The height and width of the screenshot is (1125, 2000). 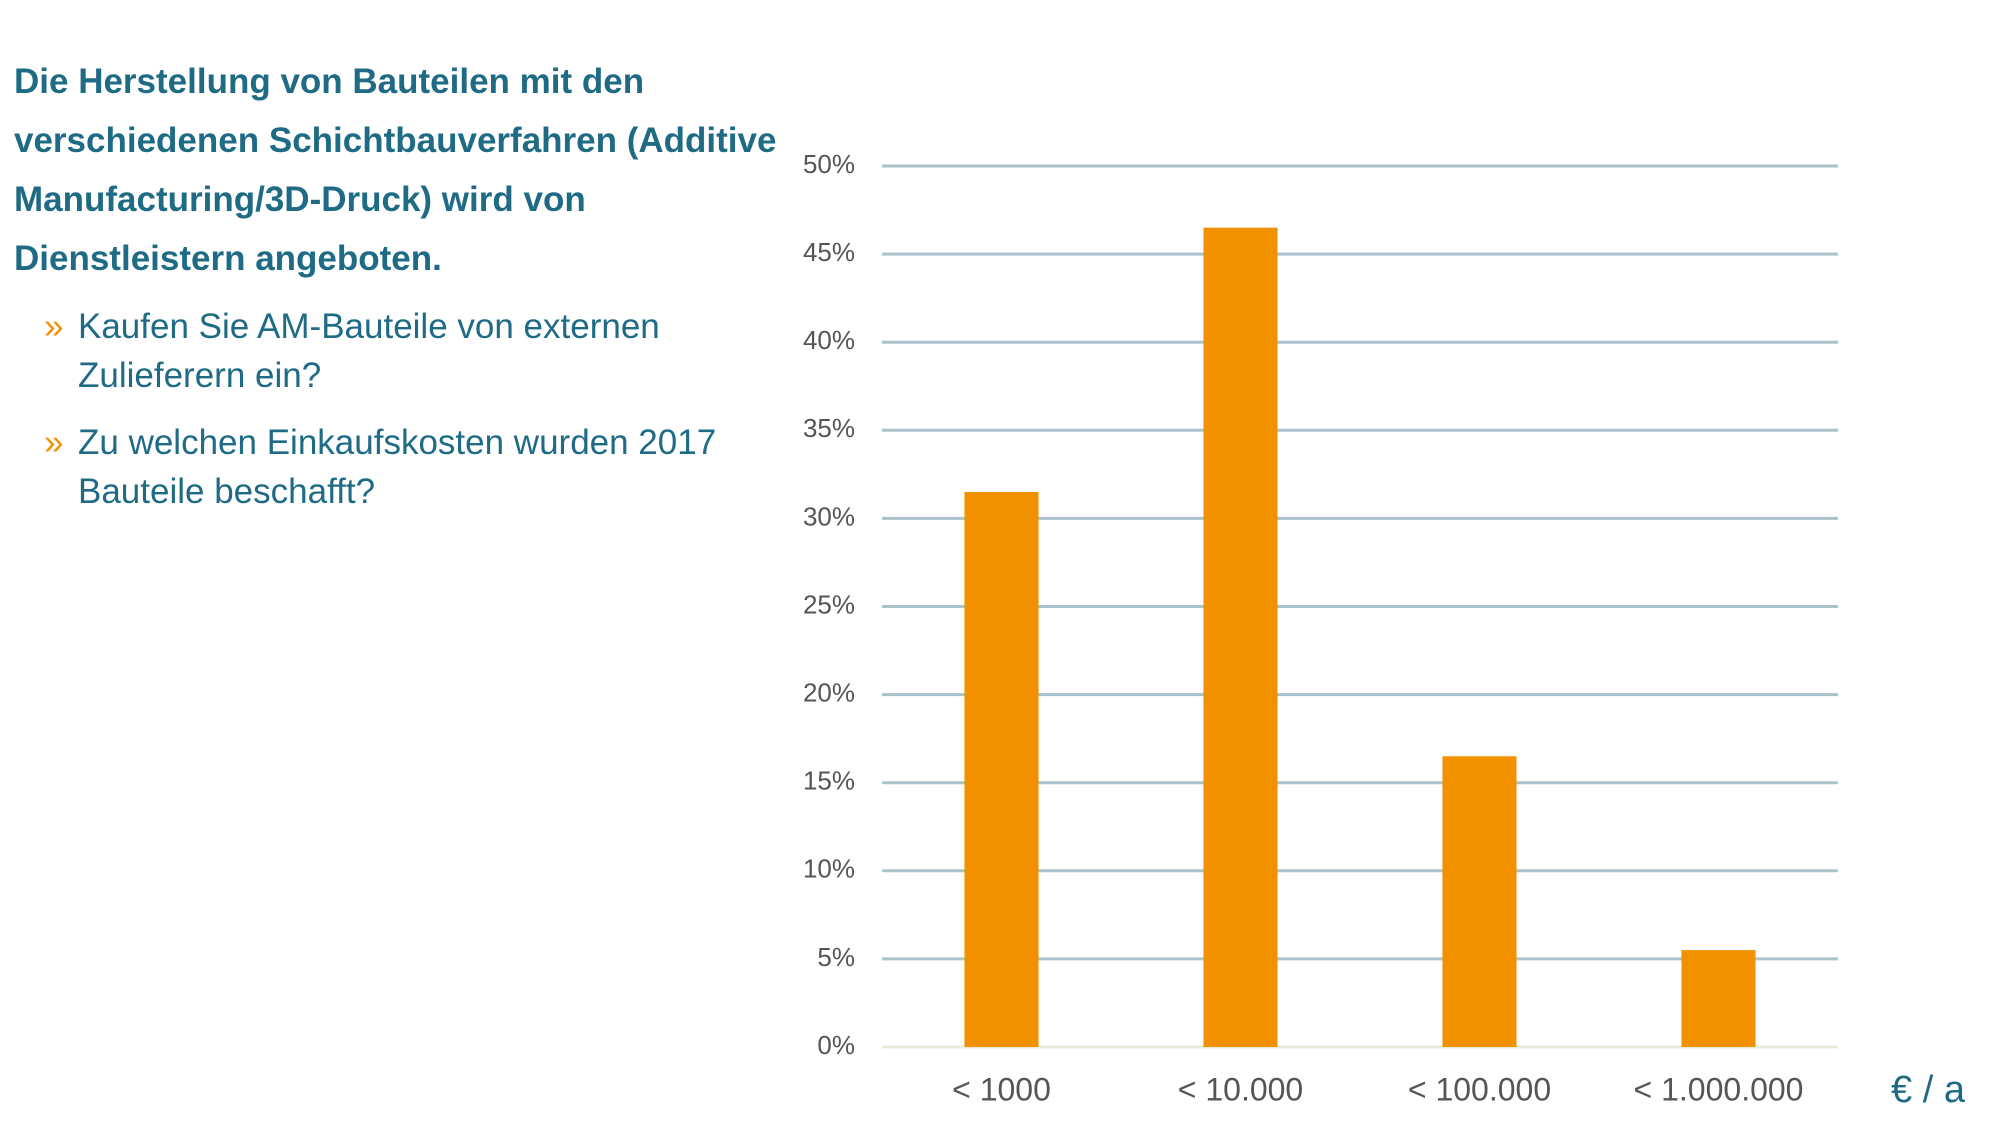 I want to click on x-tick-label: < 10.000, so click(x=1240, y=1089).